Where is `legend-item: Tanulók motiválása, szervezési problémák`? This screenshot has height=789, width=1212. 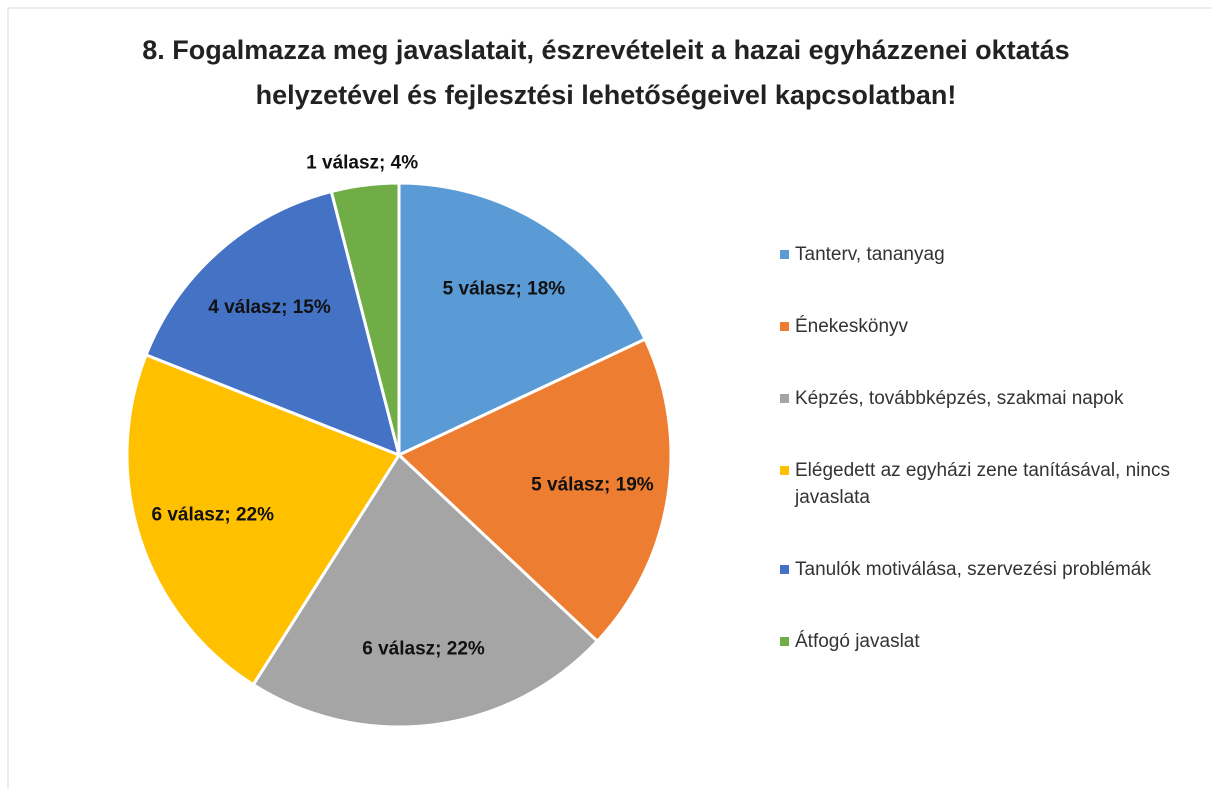
legend-item: Tanulók motiválása, szervezési problémák is located at coordinates (985, 569).